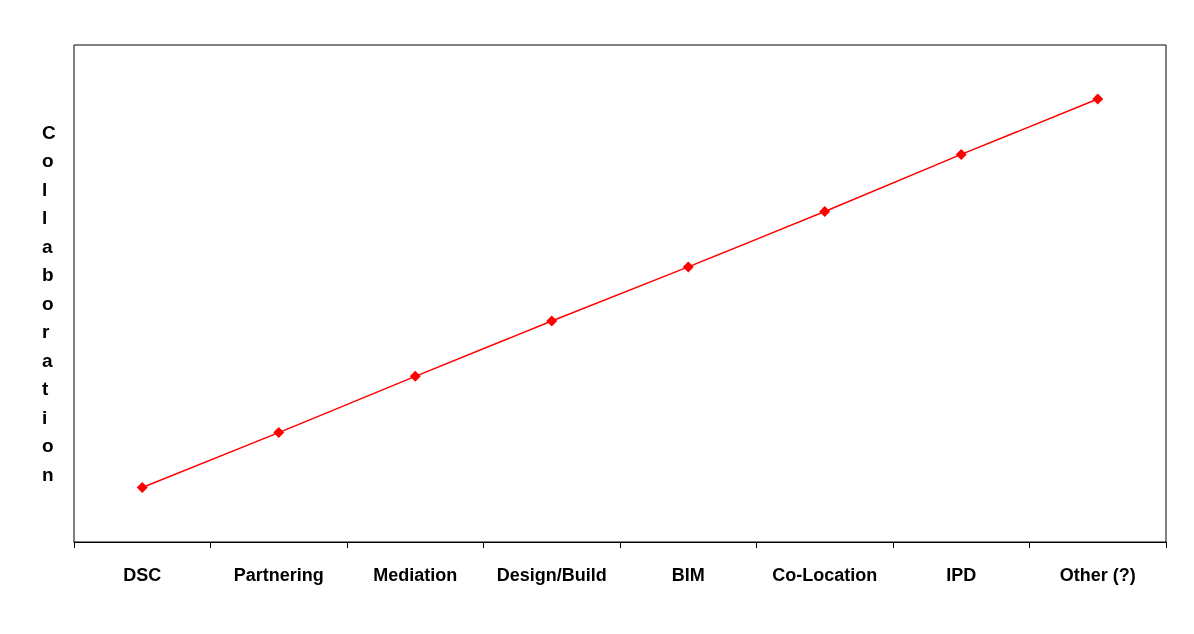  Describe the element at coordinates (551, 575) in the screenshot. I see `x-tick-label: Design/Build` at that location.